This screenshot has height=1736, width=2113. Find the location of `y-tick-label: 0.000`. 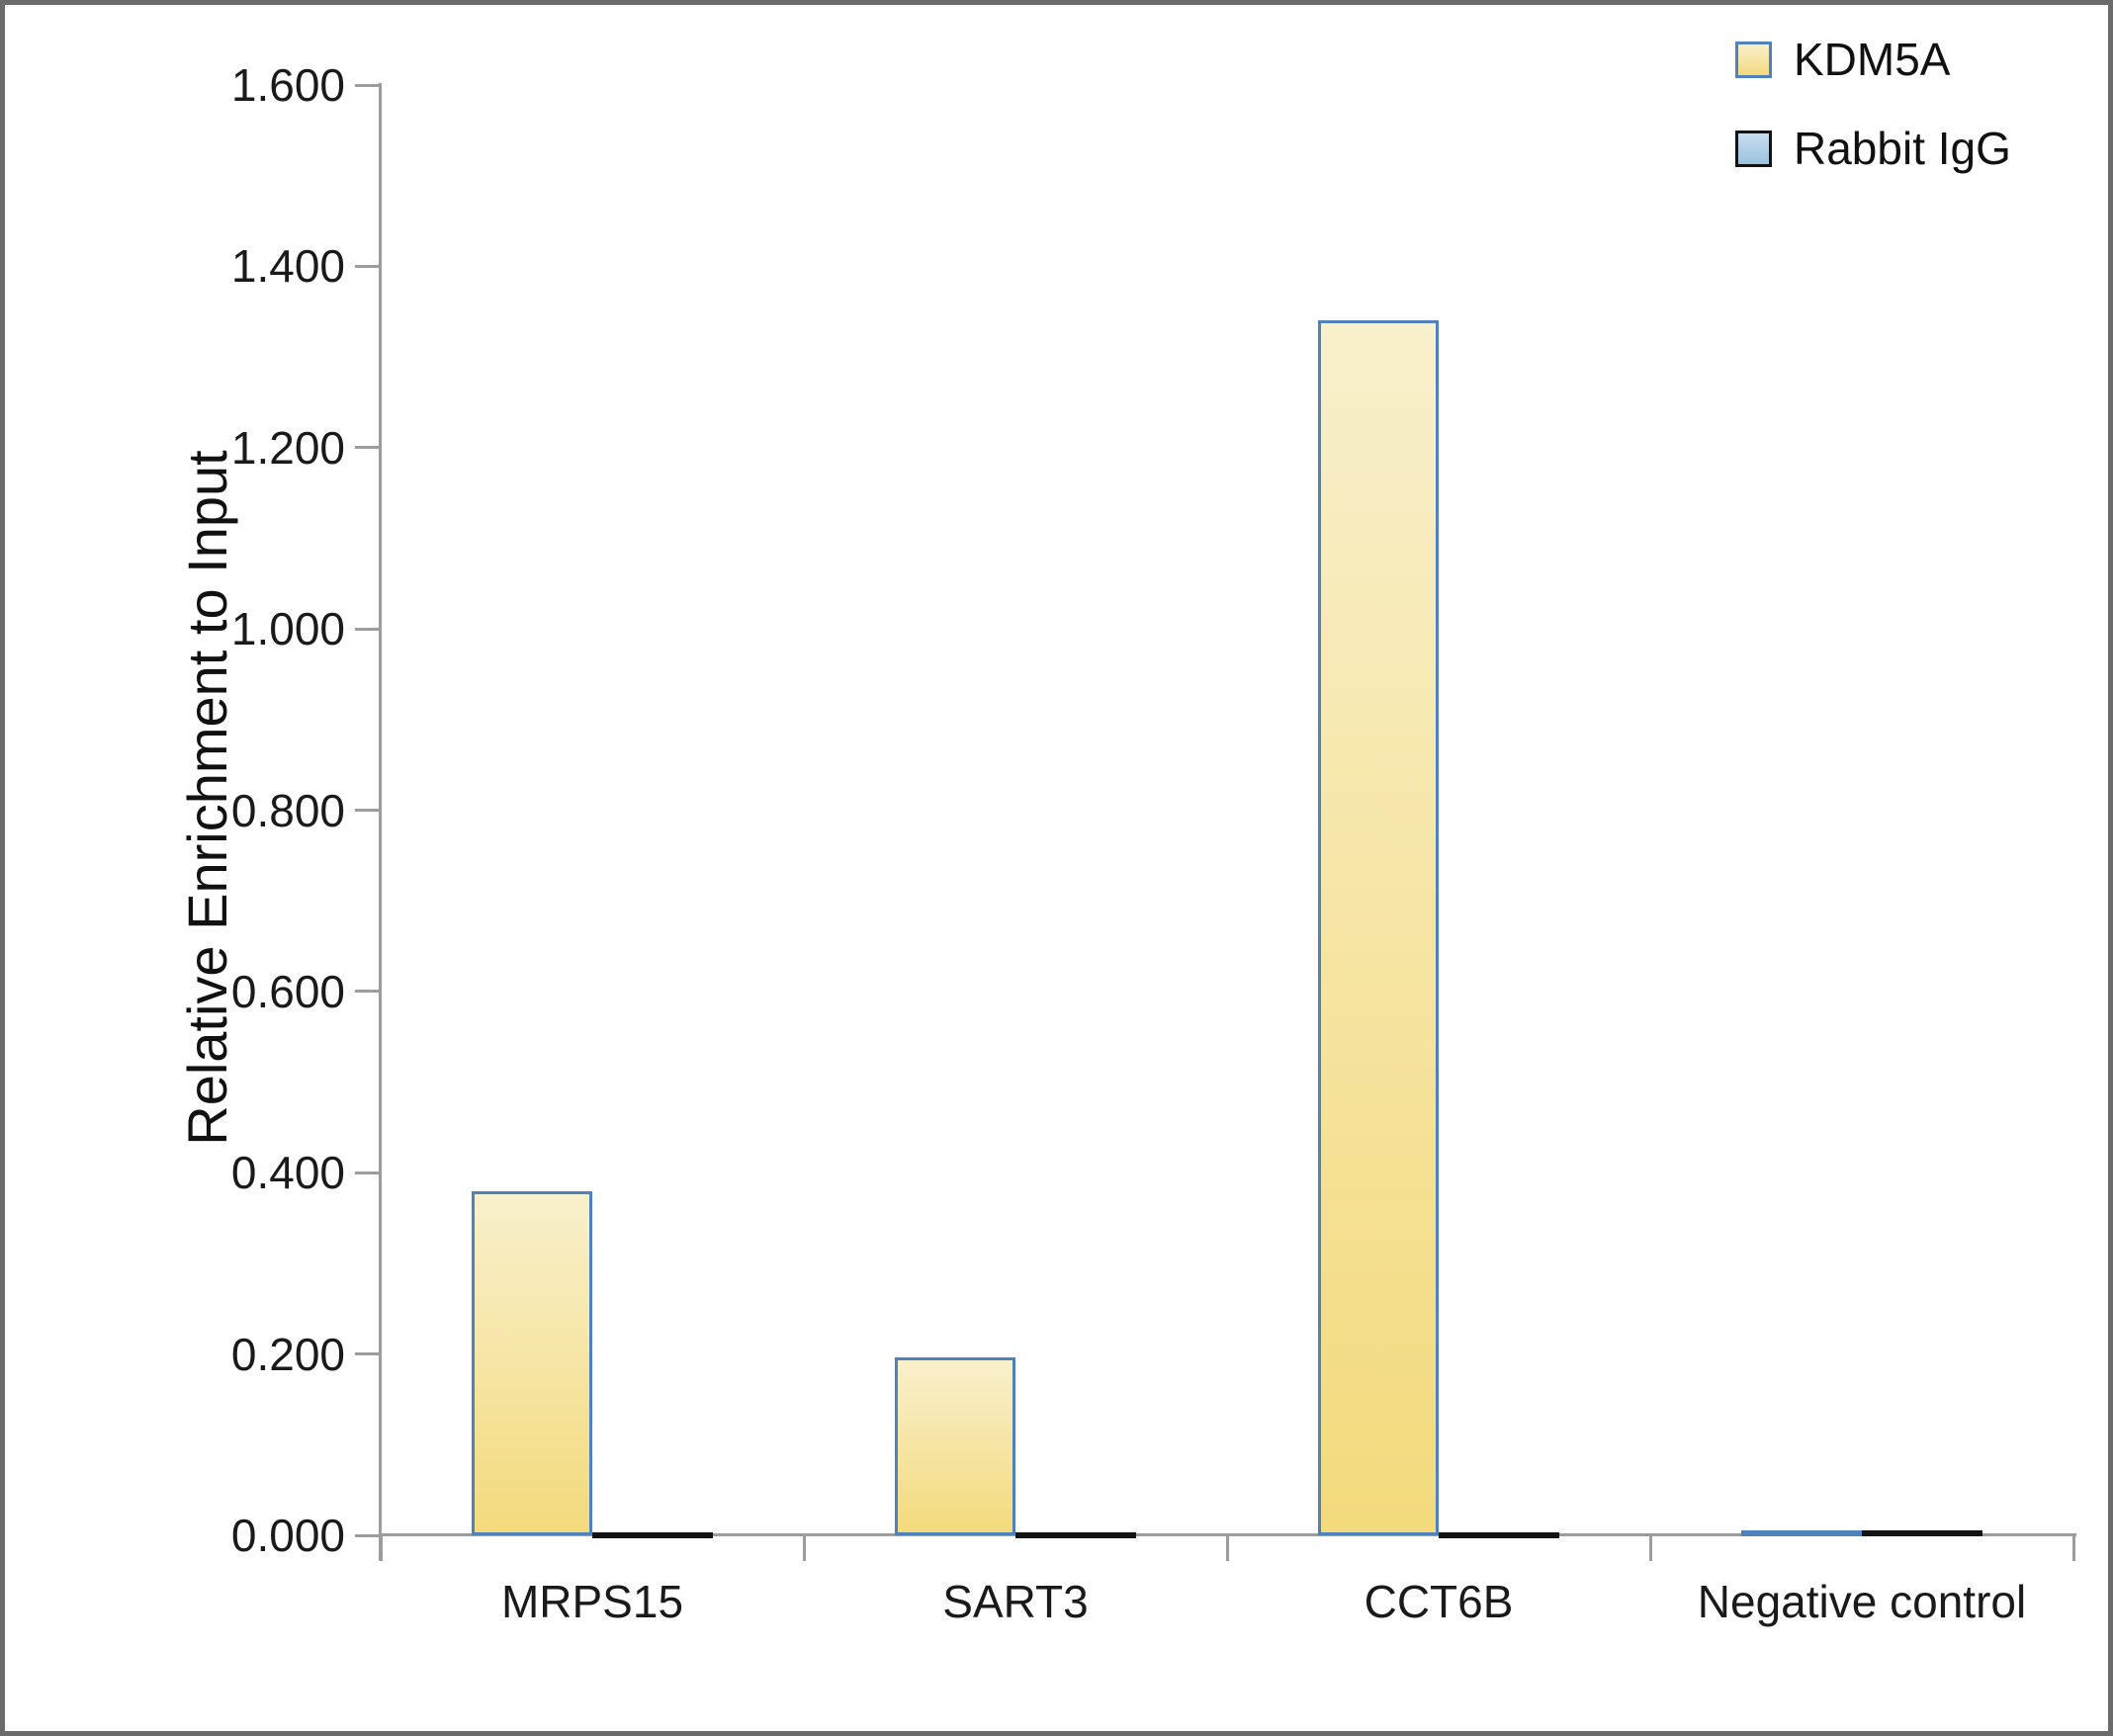

y-tick-label: 0.000 is located at coordinates (287, 1535).